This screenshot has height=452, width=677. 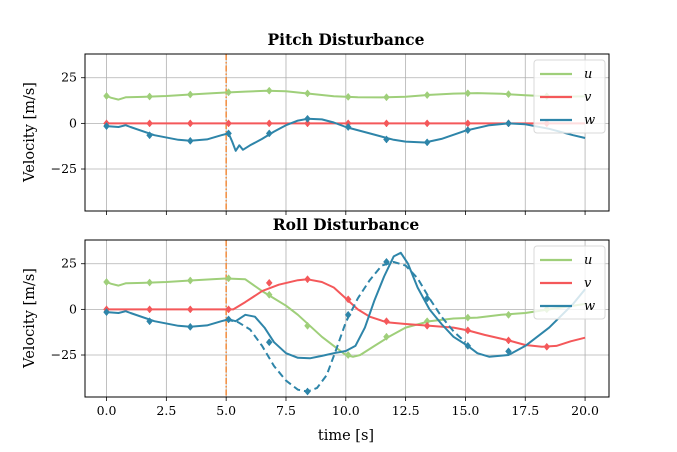 What do you see at coordinates (346, 326) in the screenshot?
I see `series-line-w-dashed` at bounding box center [346, 326].